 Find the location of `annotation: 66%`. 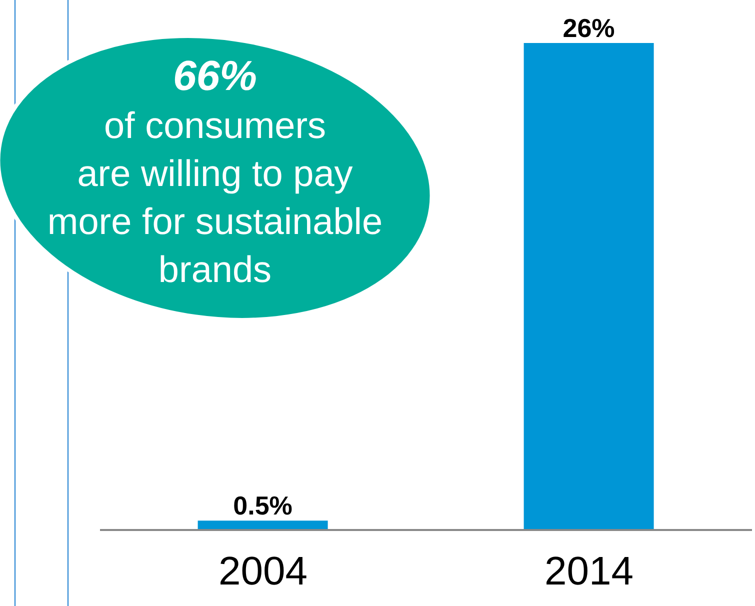

annotation: 66% is located at coordinates (215, 76).